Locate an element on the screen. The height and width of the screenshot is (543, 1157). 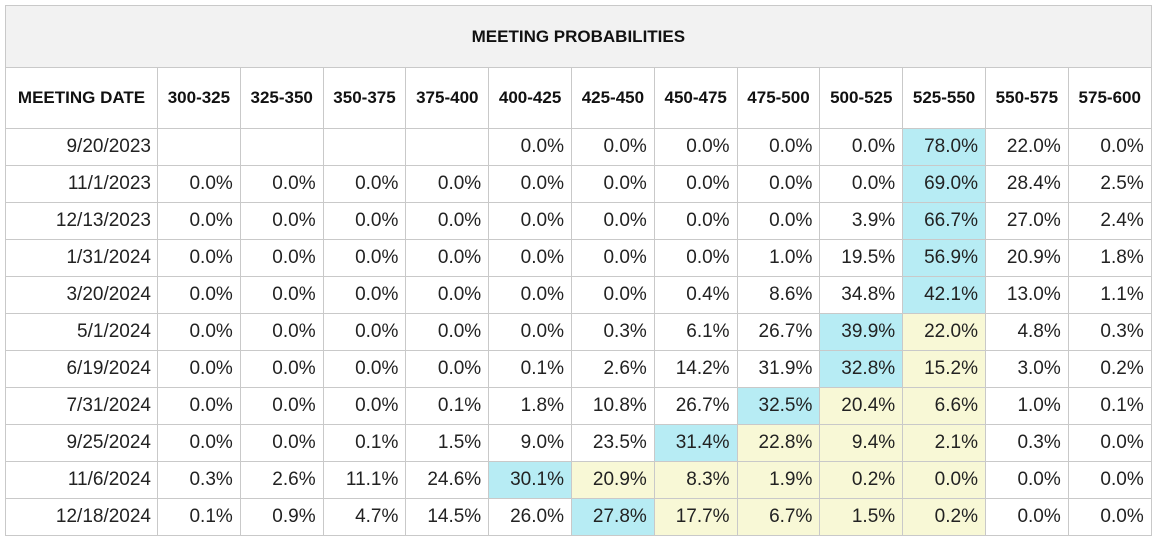
probability-cell: 9.0% is located at coordinates (530, 443).